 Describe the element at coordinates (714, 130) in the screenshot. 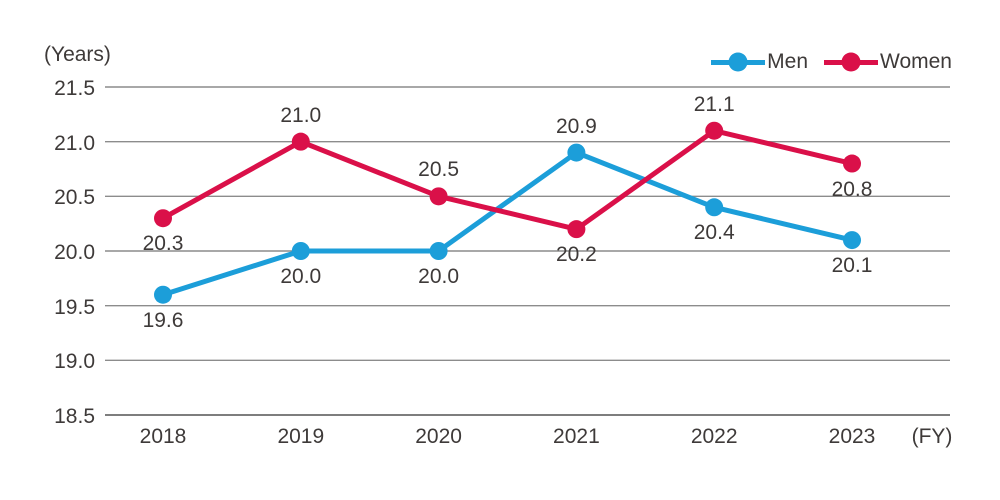

I see `data-point-women-2022` at that location.